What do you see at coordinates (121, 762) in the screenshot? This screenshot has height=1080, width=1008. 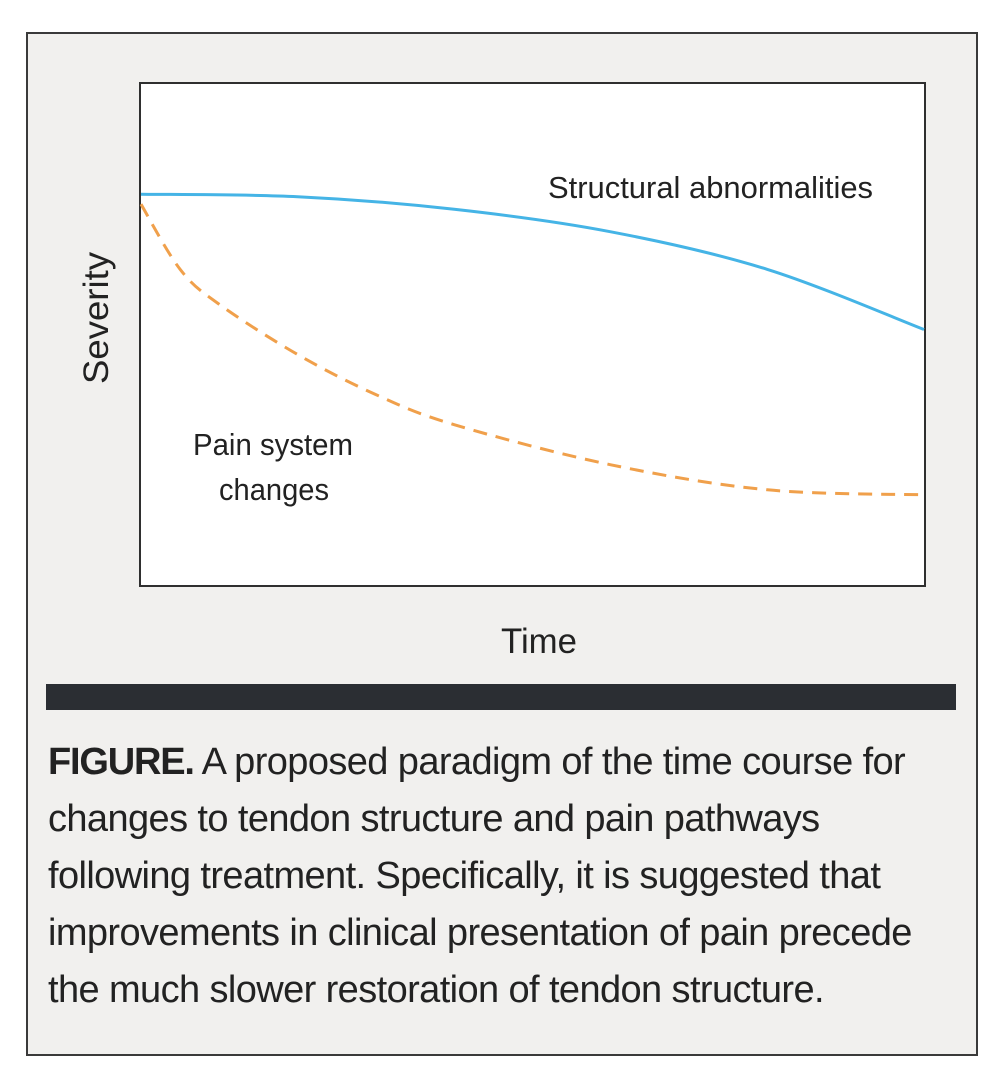 I see `caption-label: FIGURE.` at bounding box center [121, 762].